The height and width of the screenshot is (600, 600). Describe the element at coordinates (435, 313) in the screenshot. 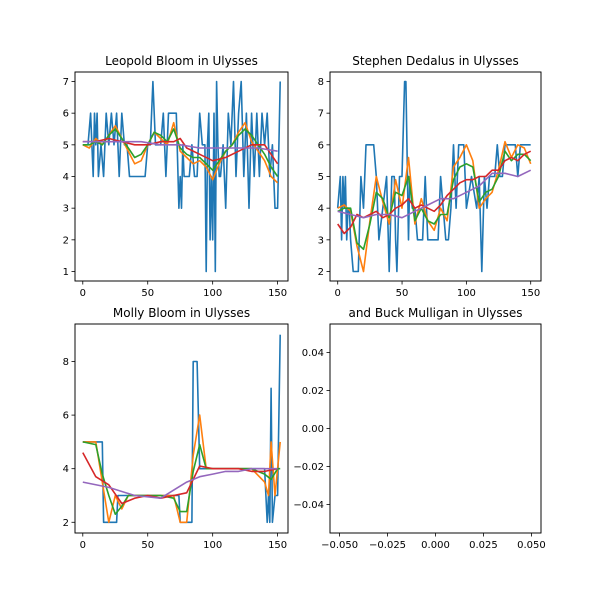

I see `subplot-title: and Buck Mulligan in Ulysses` at that location.